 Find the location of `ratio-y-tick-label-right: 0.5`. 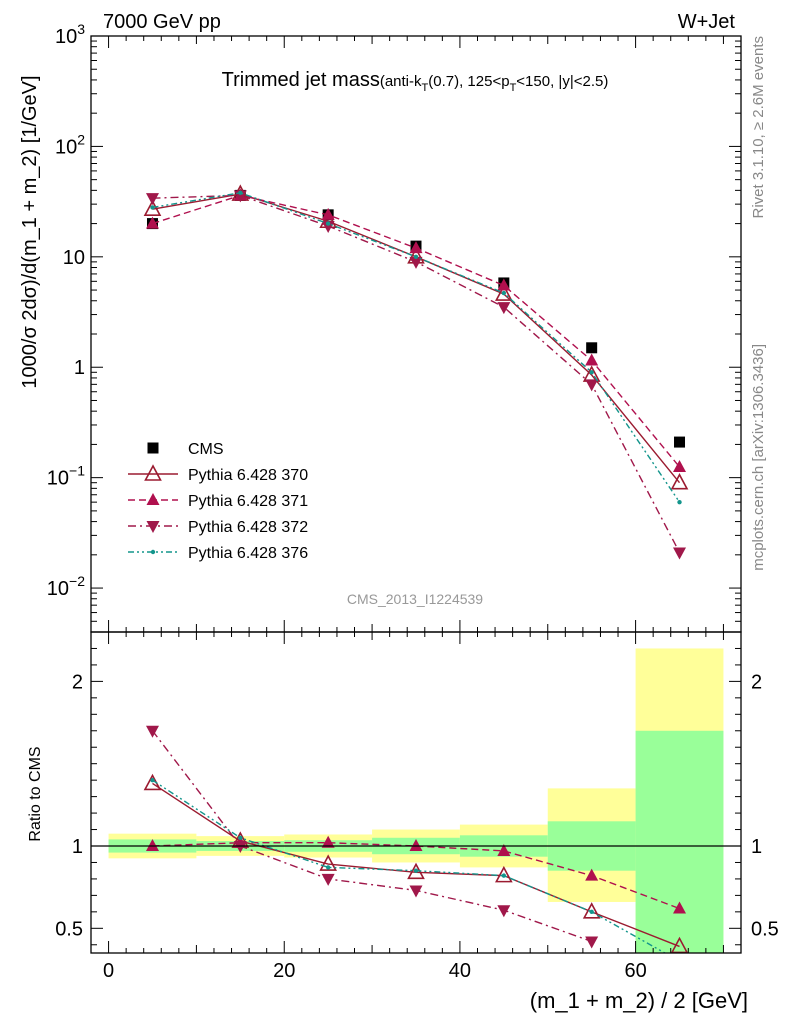

ratio-y-tick-label-right: 0.5 is located at coordinates (765, 929).